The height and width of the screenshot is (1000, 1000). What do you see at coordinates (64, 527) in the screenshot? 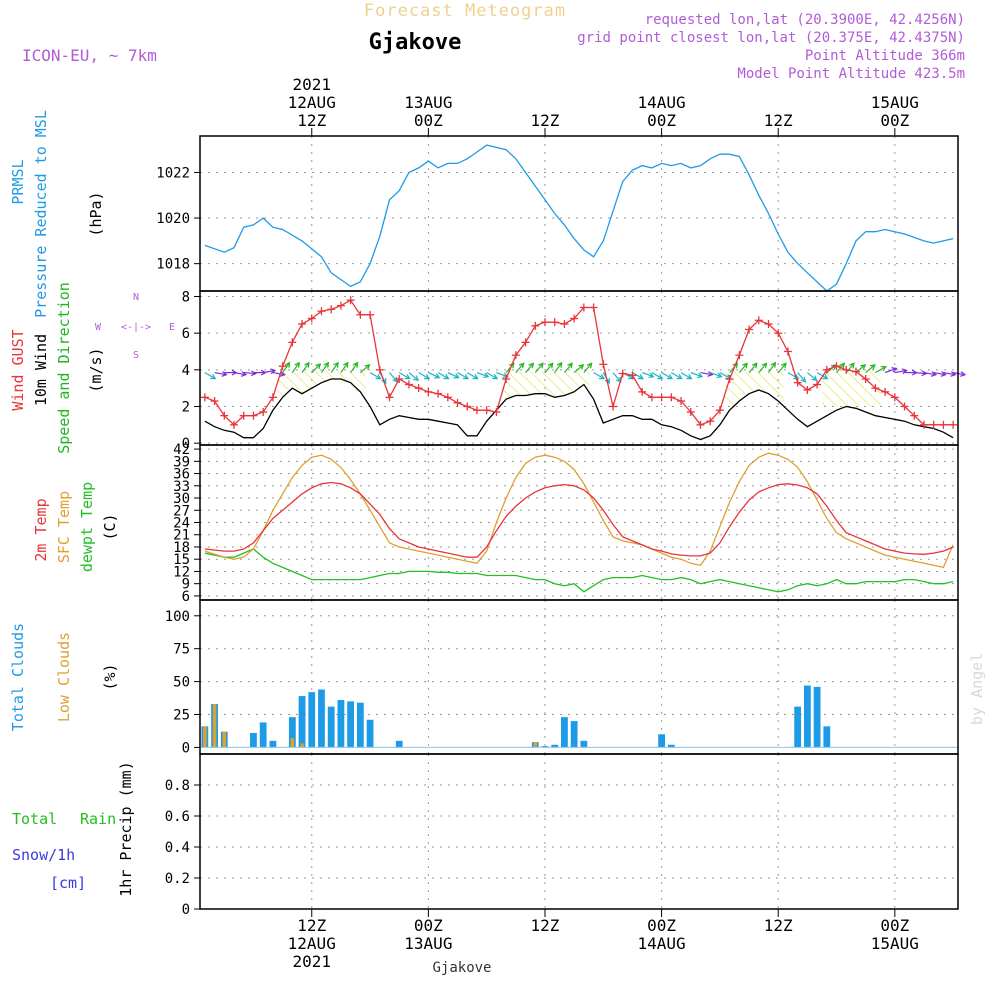
I see `ylabel-sfc-temp: SFC Temp` at bounding box center [64, 527].